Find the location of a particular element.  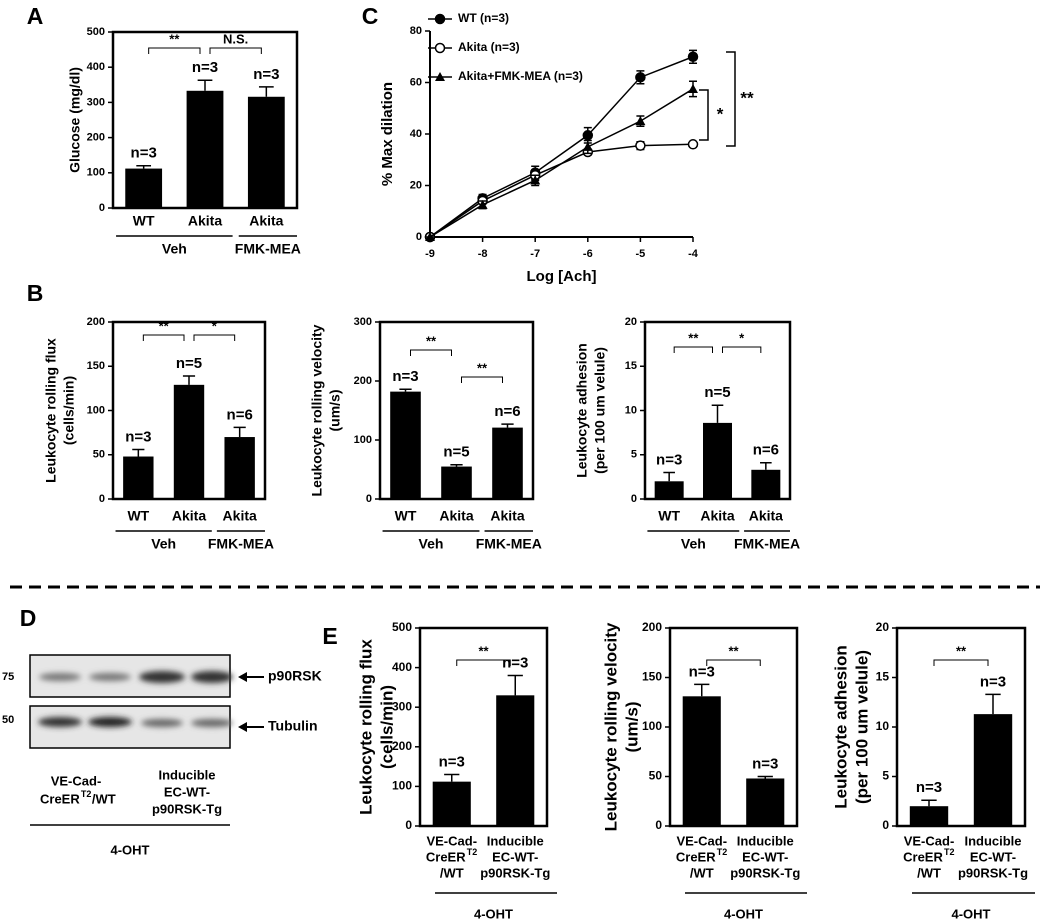

y-tick-label: 15 is located at coordinates (631, 366).